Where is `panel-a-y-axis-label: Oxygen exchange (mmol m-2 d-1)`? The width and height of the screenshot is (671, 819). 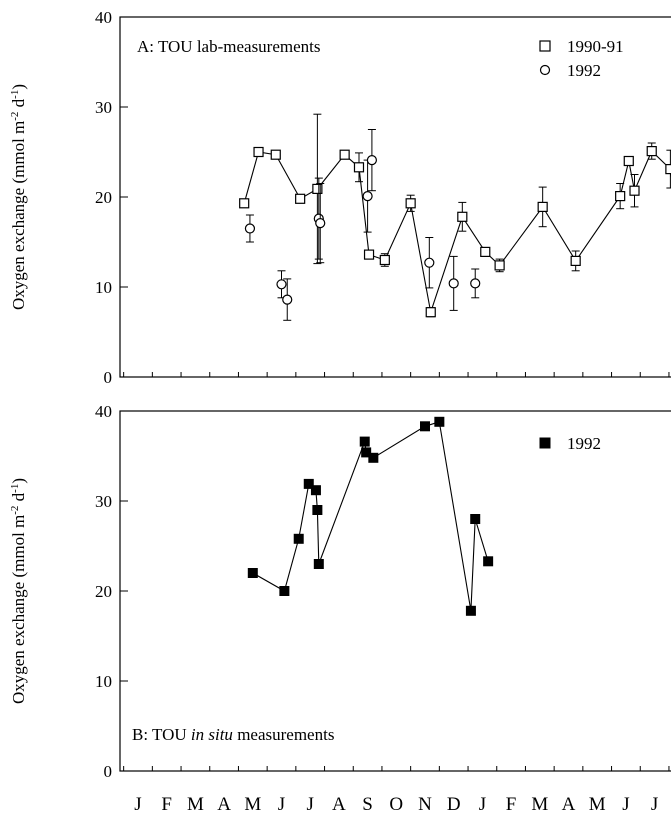
panel-a-y-axis-label: Oxygen exchange (mmol m-2 d-1) is located at coordinates (18, 197).